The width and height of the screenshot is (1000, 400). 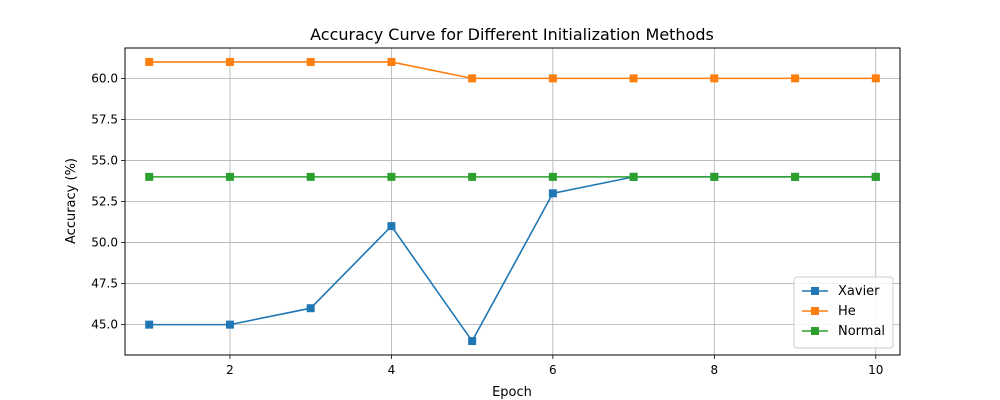 I want to click on legend-item-normal: Normal, so click(x=843, y=331).